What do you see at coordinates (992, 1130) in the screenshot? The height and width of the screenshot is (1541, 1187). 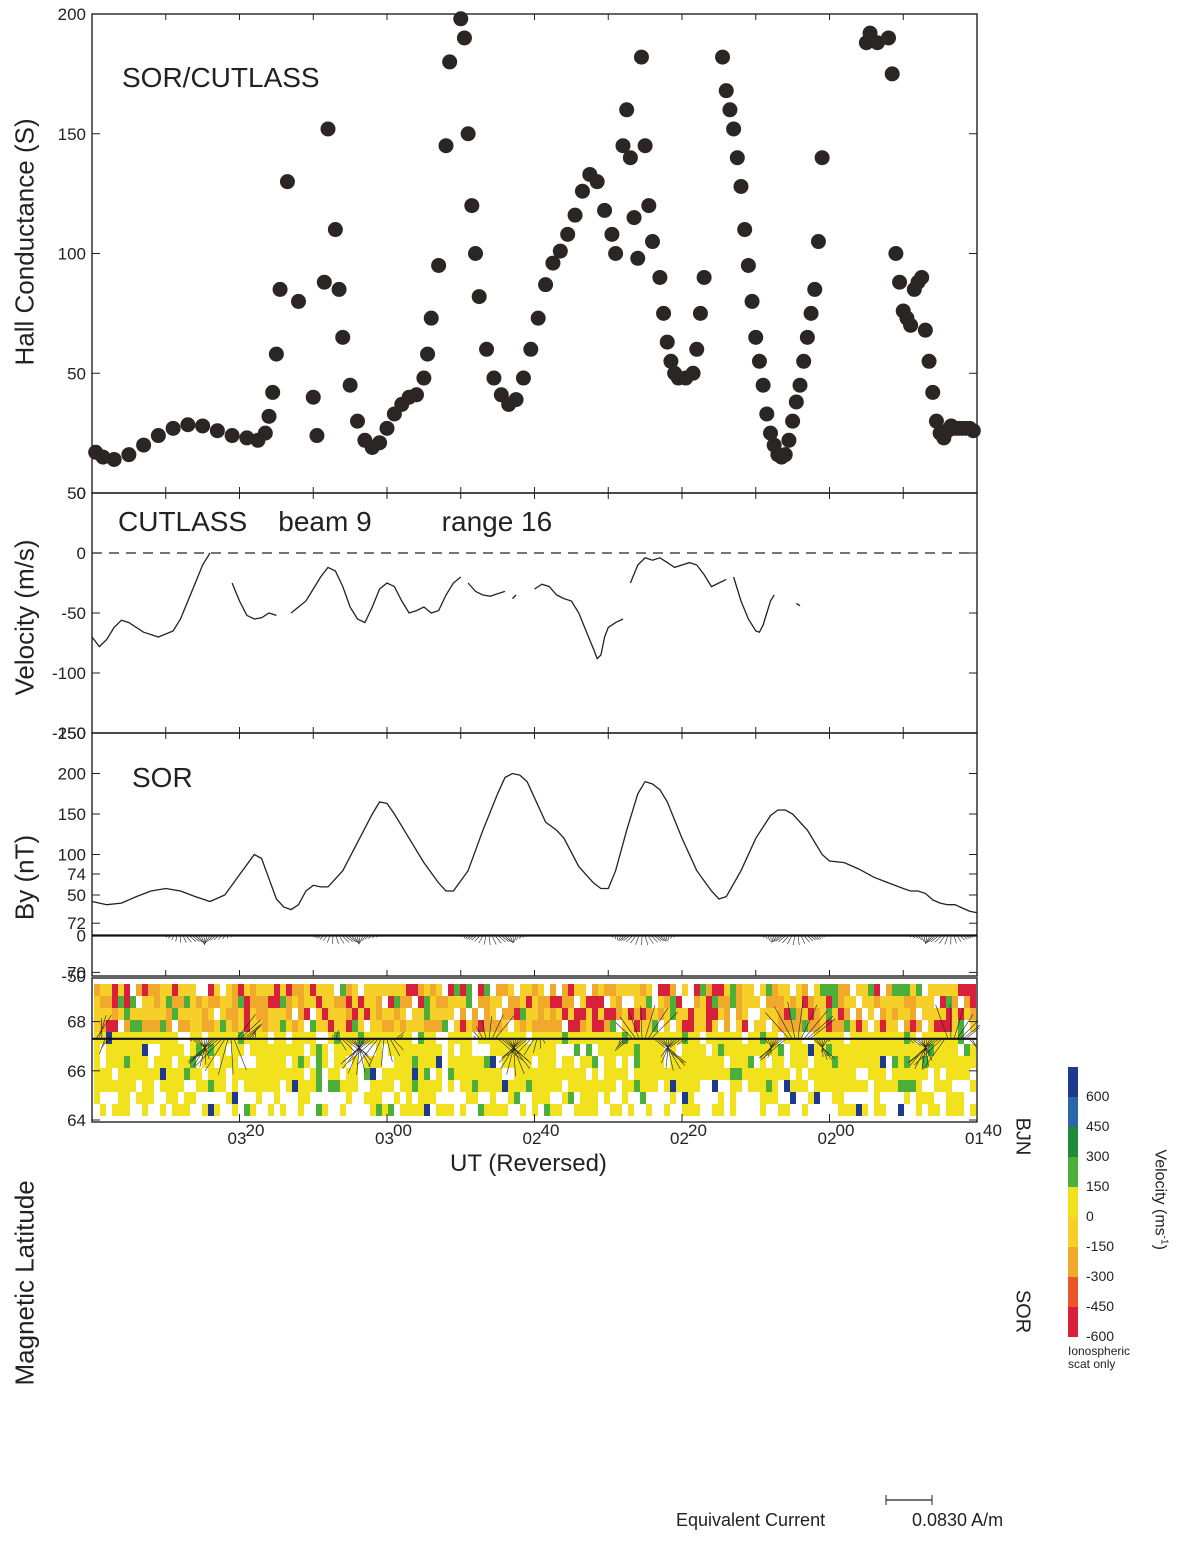 I see `x-tick-label-minutes: 40` at bounding box center [992, 1130].